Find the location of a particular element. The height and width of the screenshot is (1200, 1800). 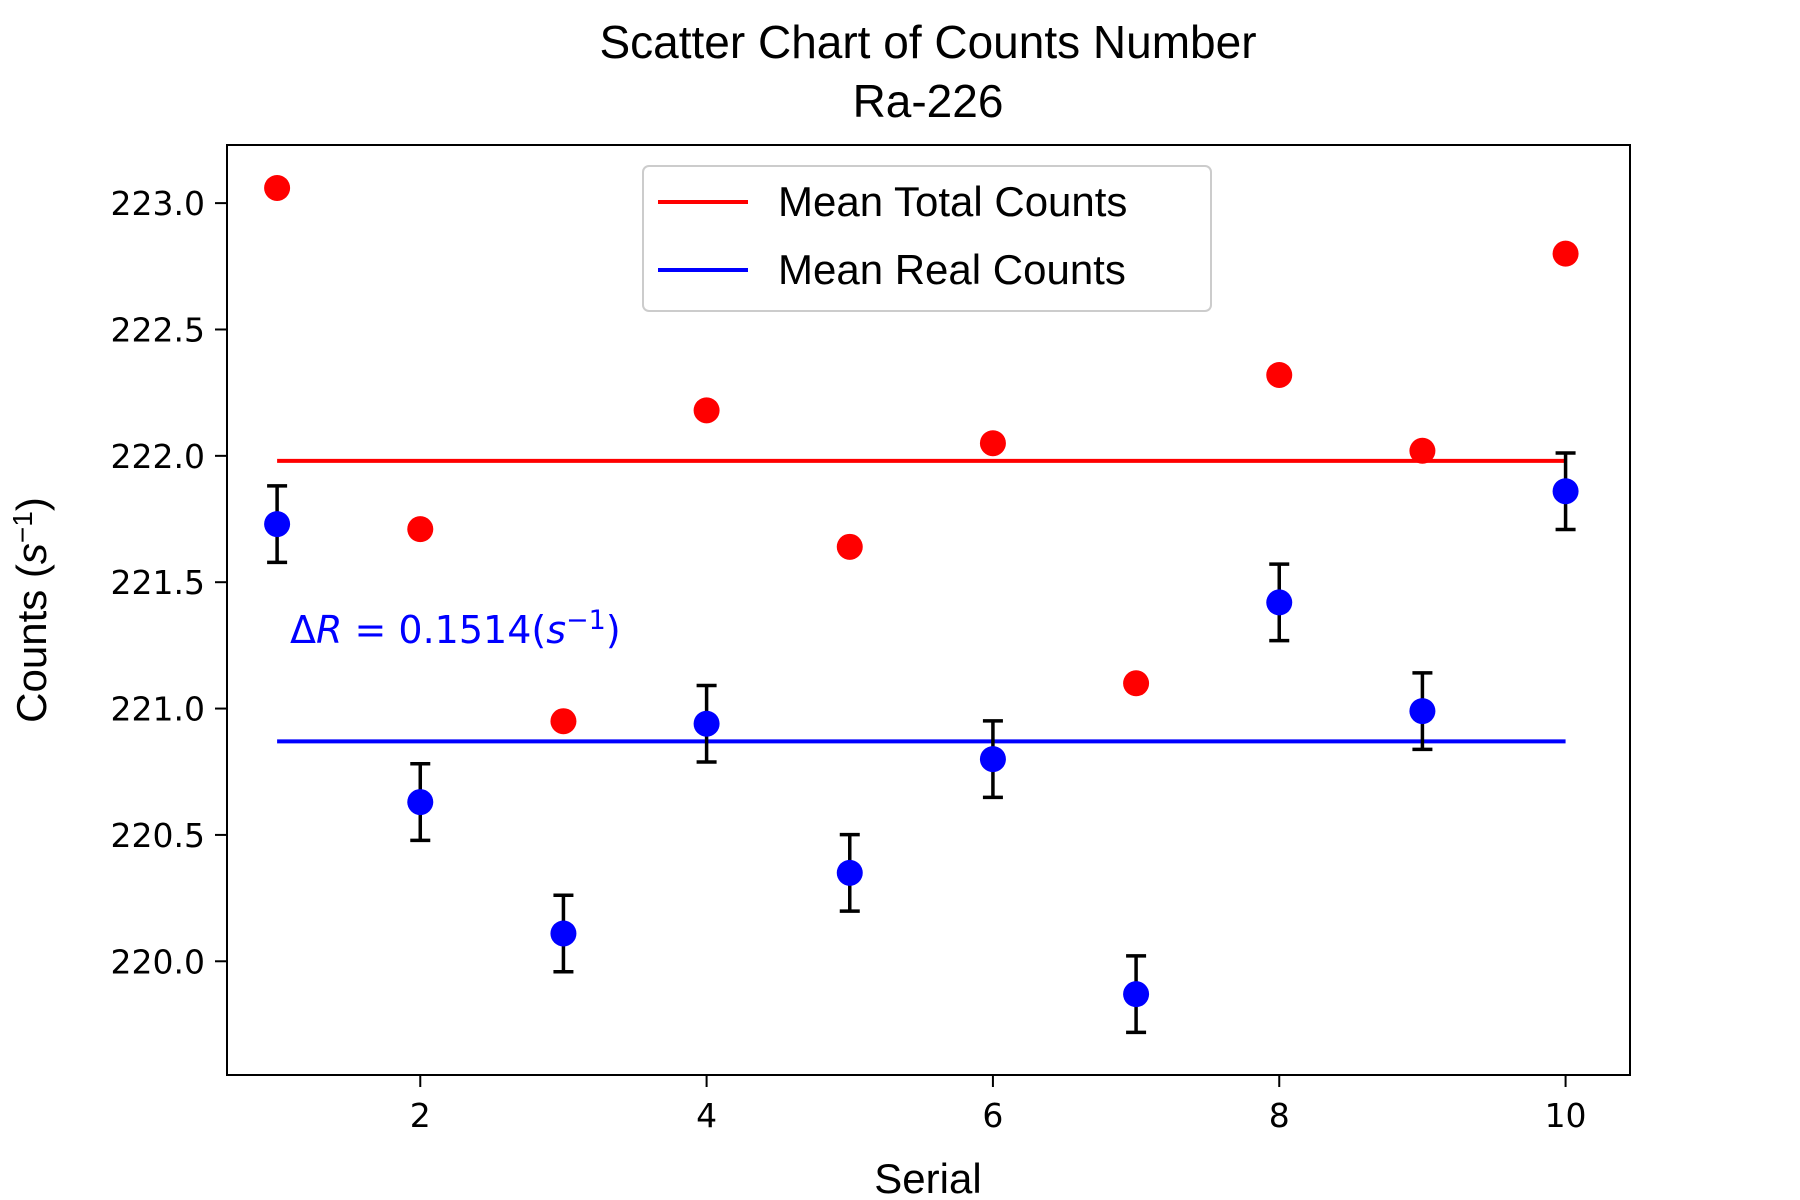

annotation-unit: s is located at coordinates (556, 630).